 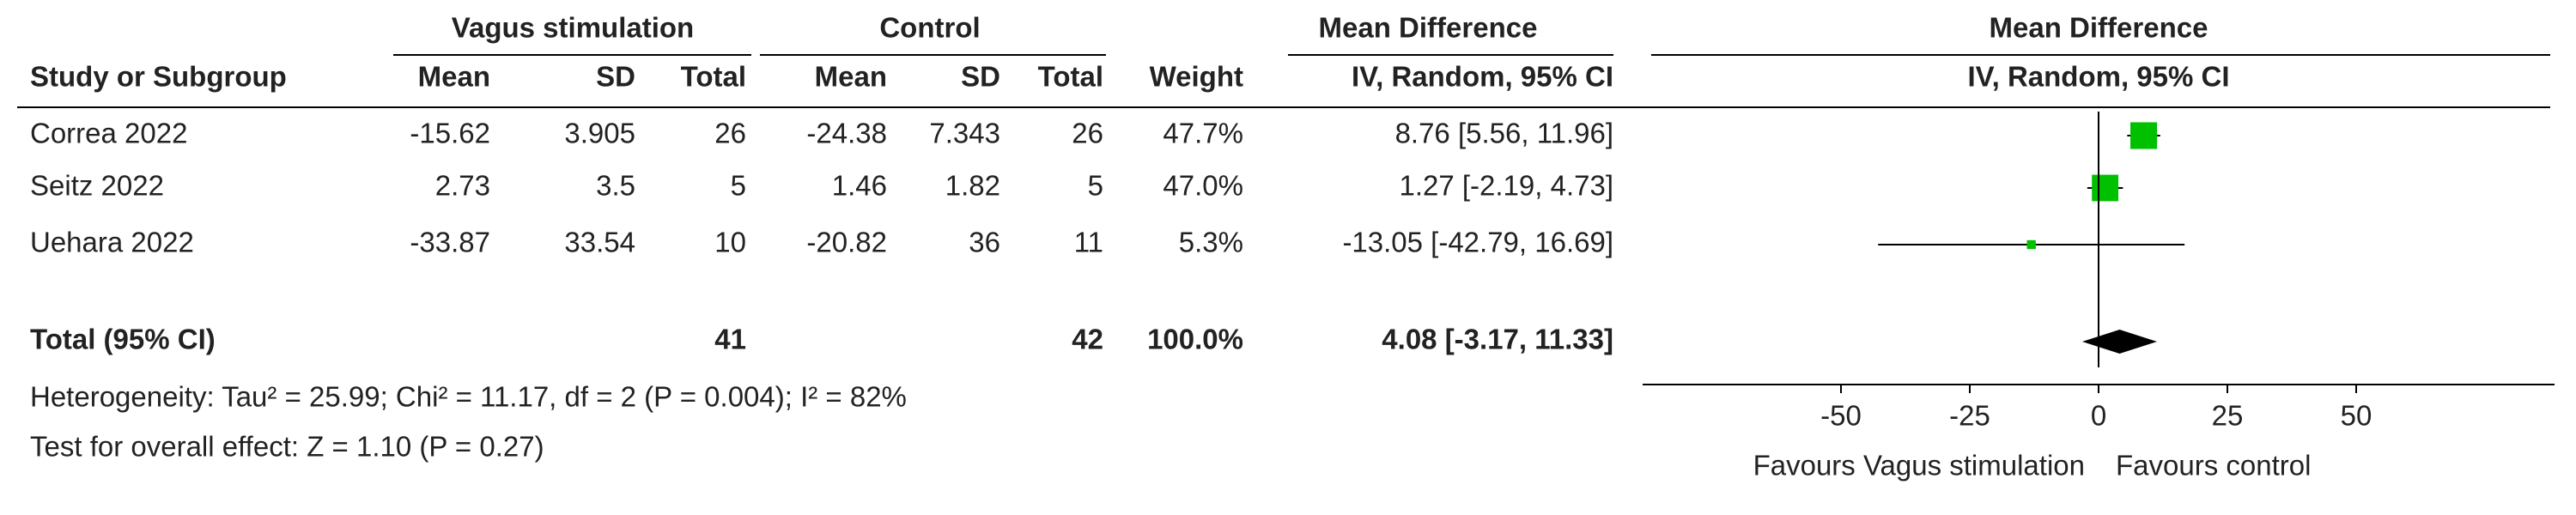 I want to click on cell: 1.46, so click(x=859, y=186).